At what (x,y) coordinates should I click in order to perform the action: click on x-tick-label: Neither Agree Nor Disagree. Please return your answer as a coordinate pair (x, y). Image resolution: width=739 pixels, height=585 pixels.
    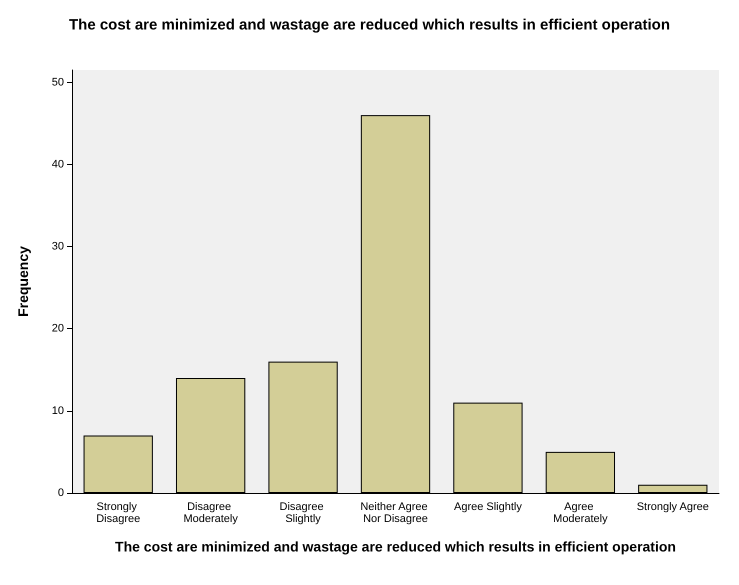
    Looking at the image, I should click on (395, 513).